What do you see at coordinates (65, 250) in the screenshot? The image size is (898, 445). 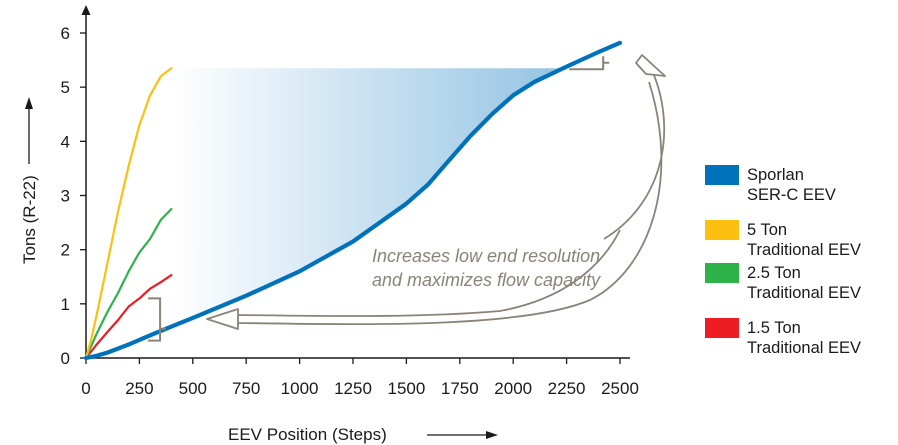 I see `y-tick-label: 2` at bounding box center [65, 250].